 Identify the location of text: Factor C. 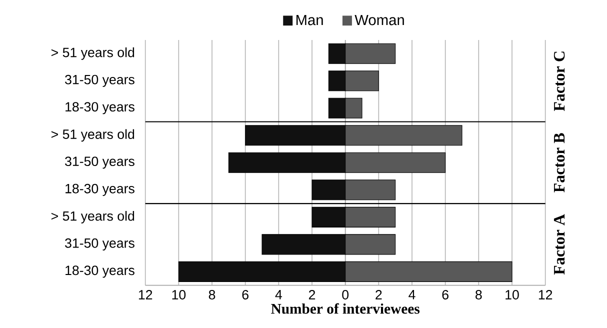
(559, 82).